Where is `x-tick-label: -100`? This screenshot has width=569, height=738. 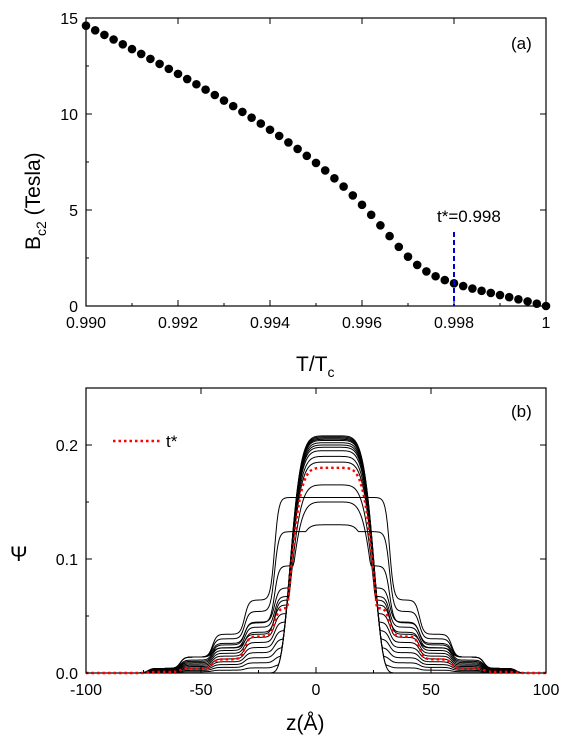 x-tick-label: -100 is located at coordinates (86, 690).